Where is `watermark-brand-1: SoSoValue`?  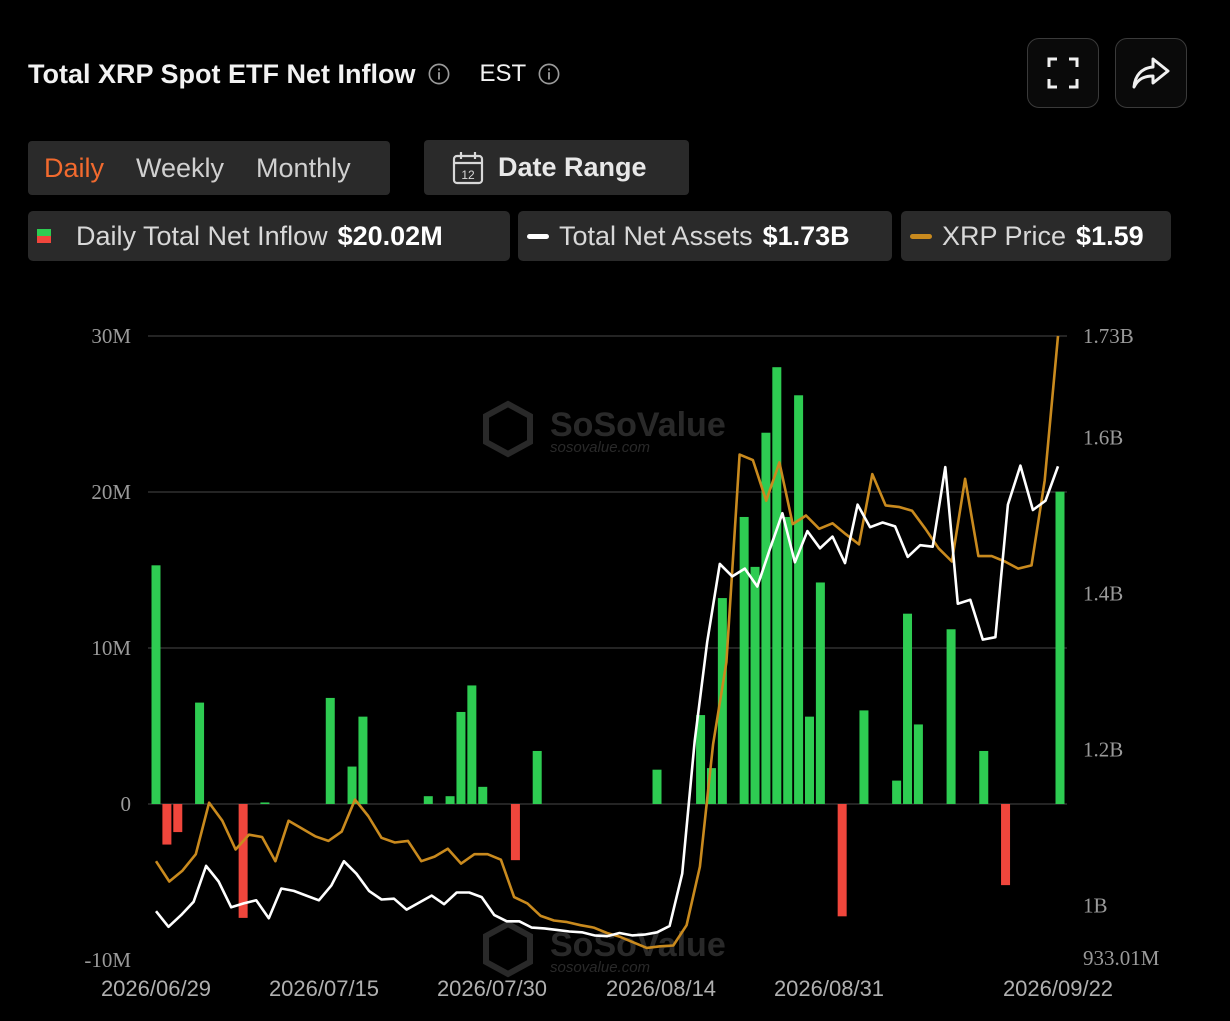
watermark-brand-1: SoSoValue is located at coordinates (638, 425).